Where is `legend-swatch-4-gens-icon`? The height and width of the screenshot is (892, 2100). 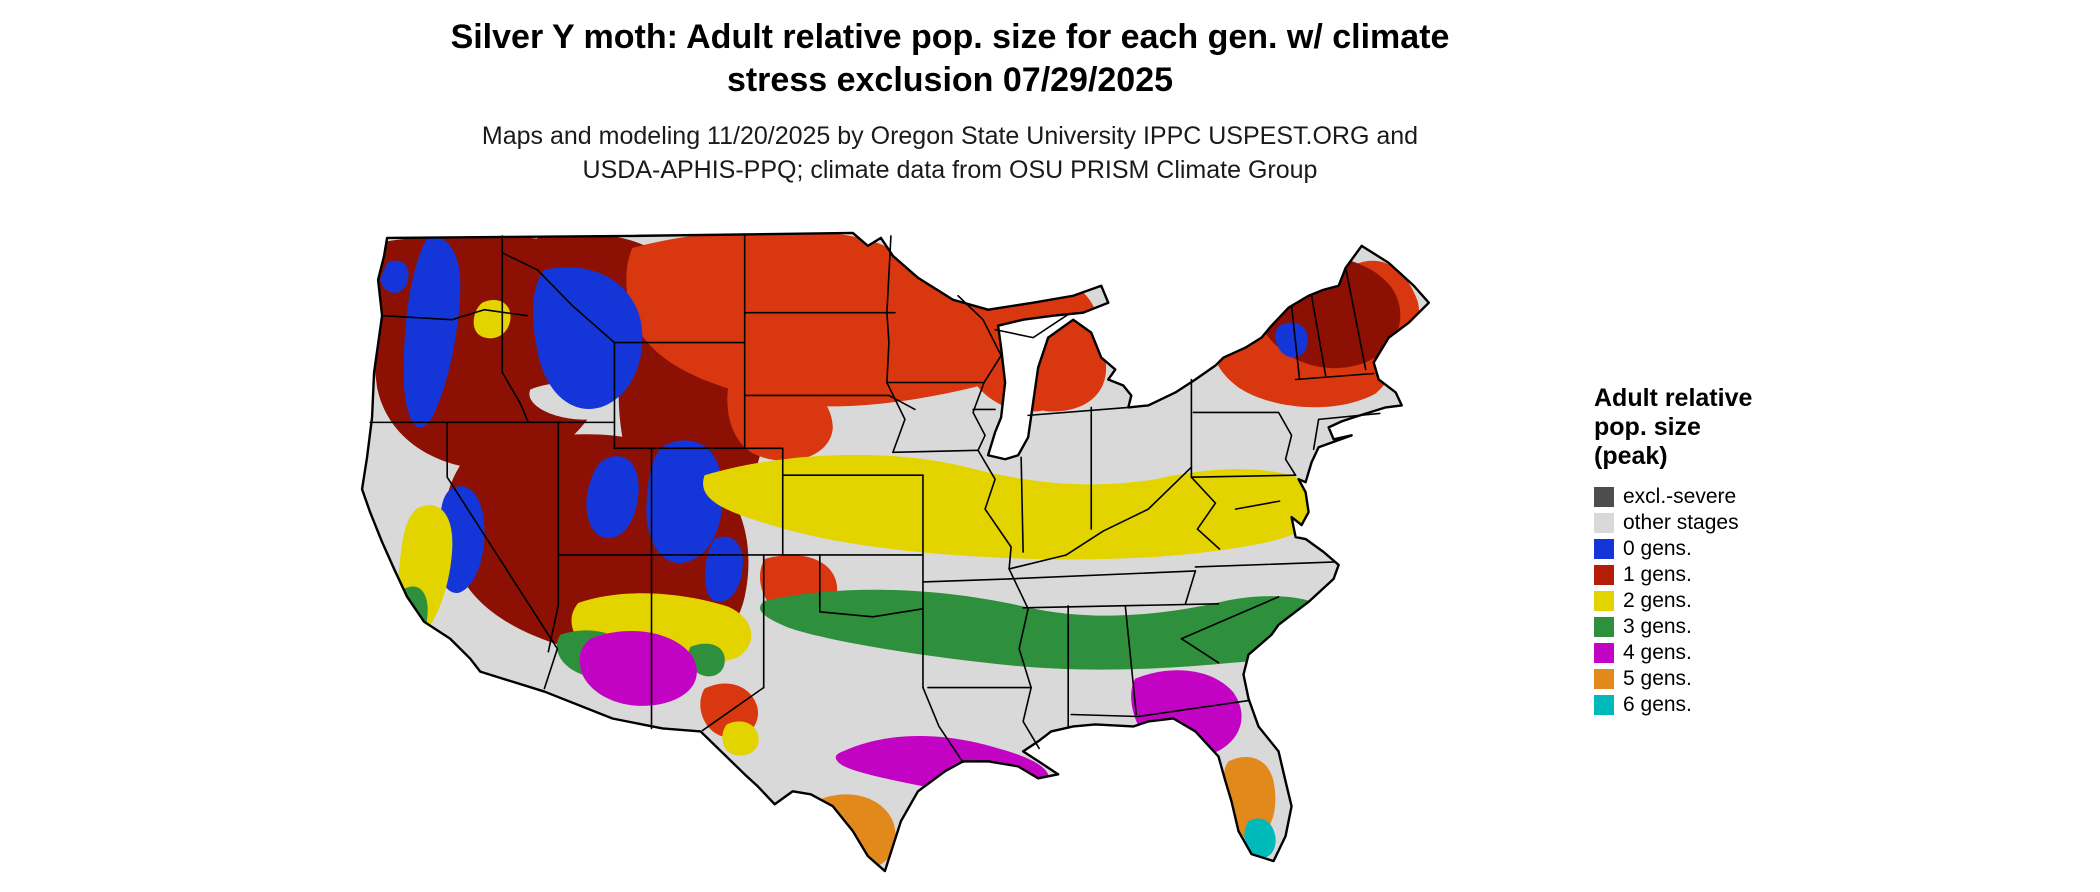
legend-swatch-4-gens-icon is located at coordinates (1604, 653).